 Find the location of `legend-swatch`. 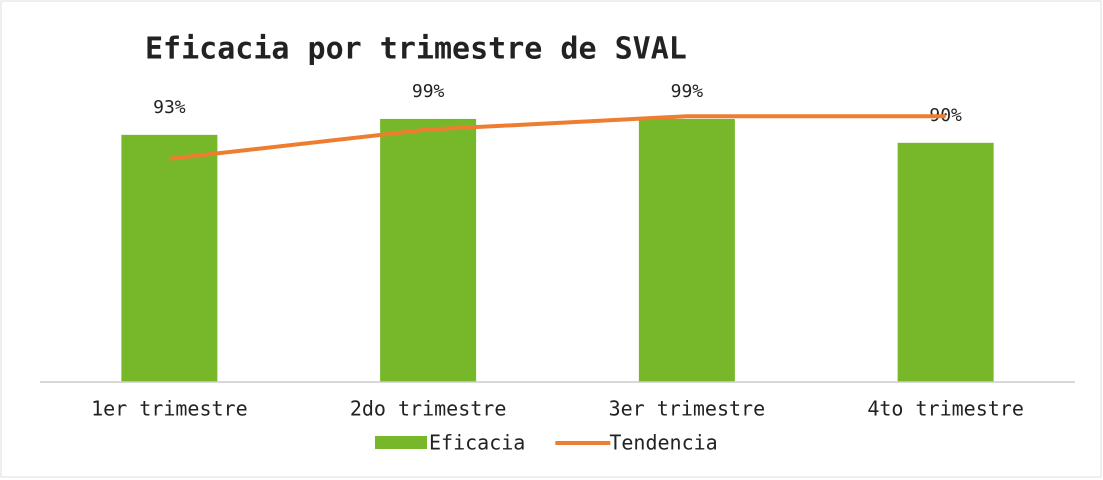

legend-swatch is located at coordinates (401, 442).